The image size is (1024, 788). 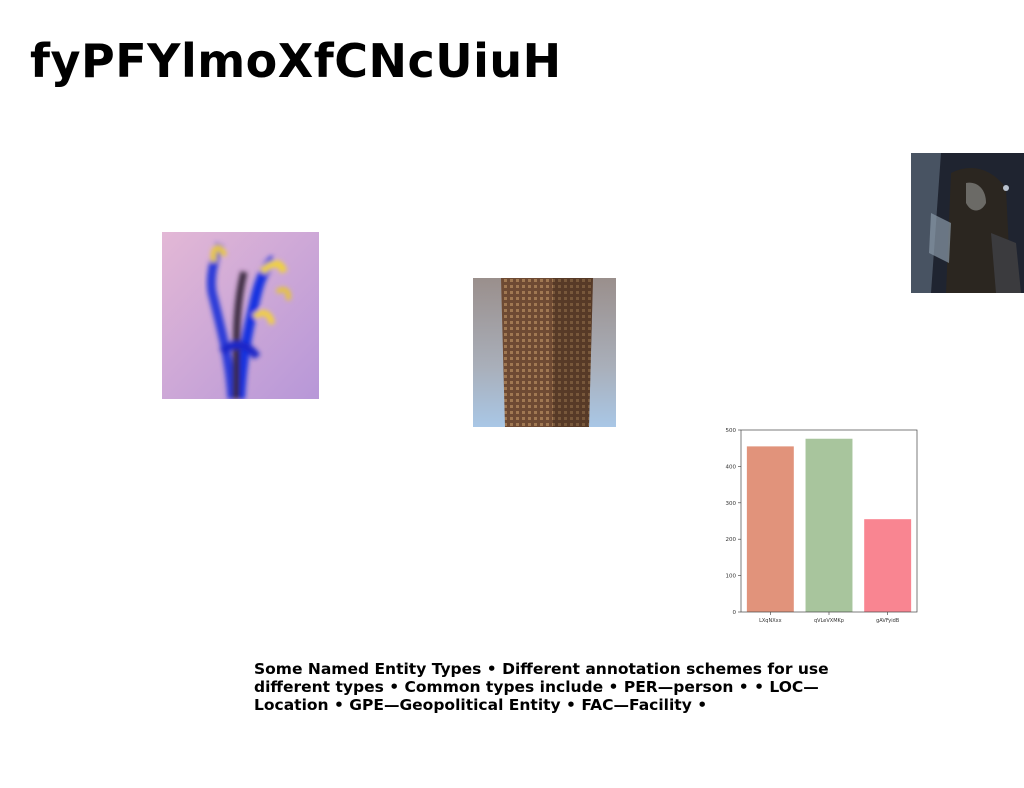 I want to click on plot-frame, so click(x=829, y=521).